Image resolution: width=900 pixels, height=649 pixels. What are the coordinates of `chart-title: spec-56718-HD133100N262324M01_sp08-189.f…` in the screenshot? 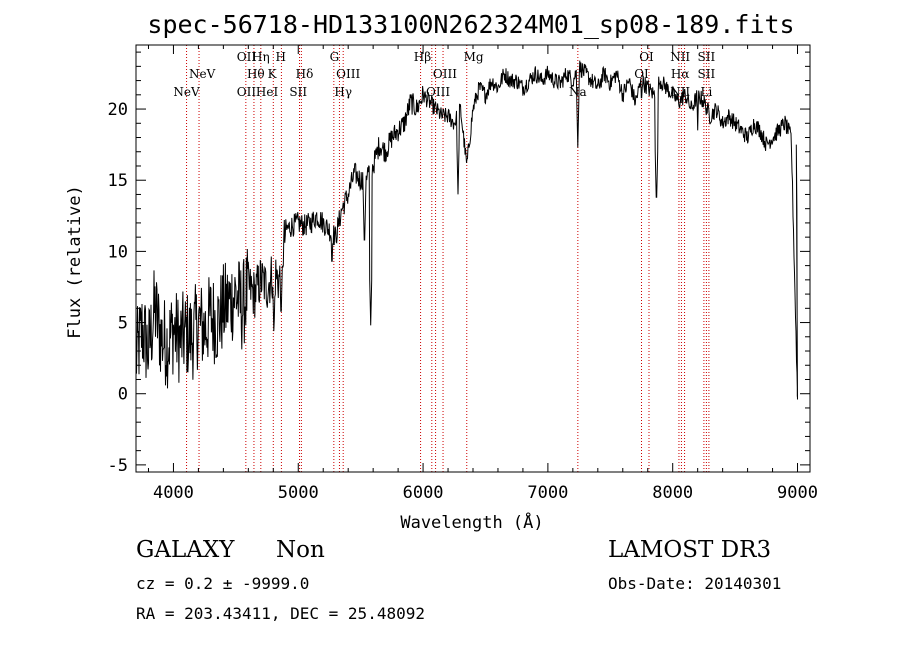 It's located at (470, 24).